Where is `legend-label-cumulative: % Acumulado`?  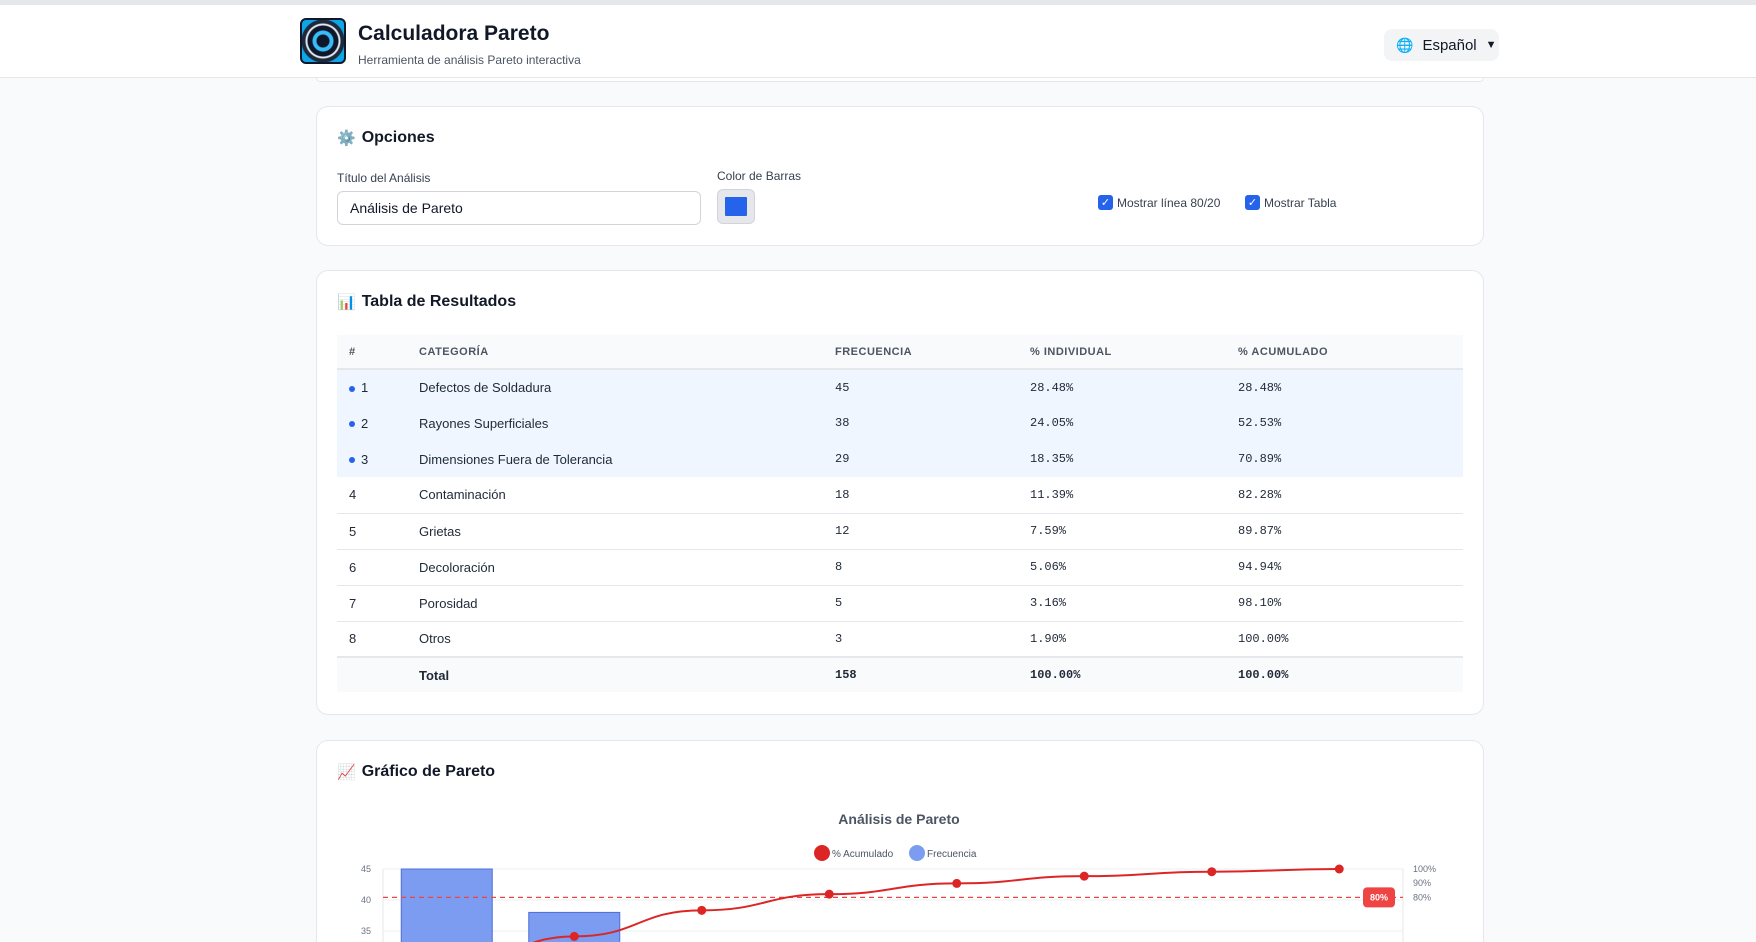
legend-label-cumulative: % Acumulado is located at coordinates (863, 854).